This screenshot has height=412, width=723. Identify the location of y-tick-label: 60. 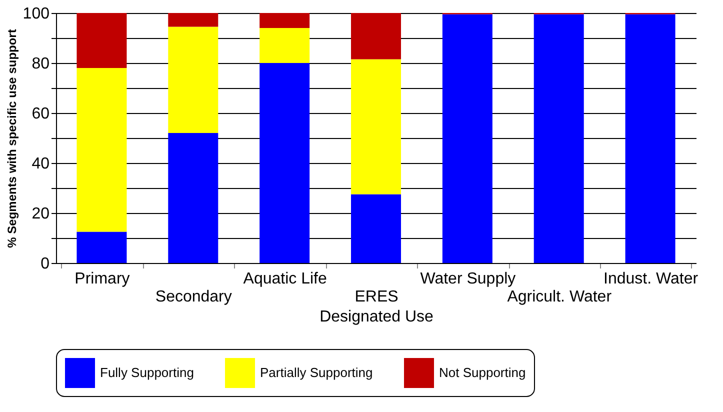
(41, 114).